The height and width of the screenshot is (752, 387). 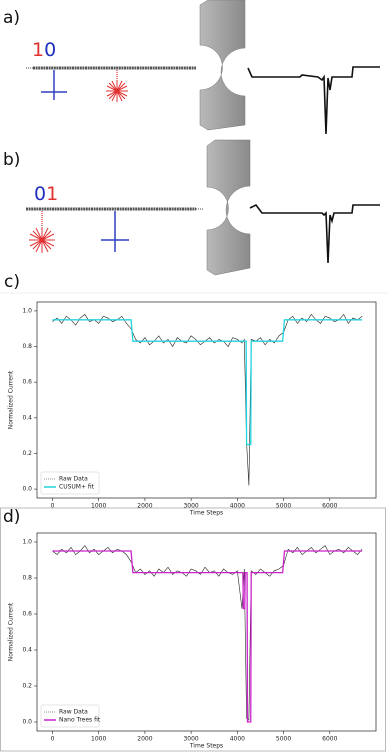 I want to click on panel-label: b), so click(x=11, y=160).